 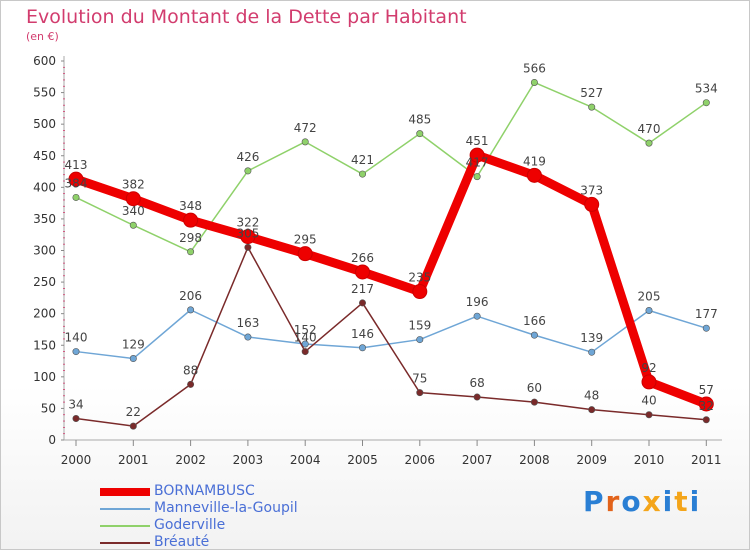 I want to click on x-tick-label: 2009, so click(x=591, y=460).